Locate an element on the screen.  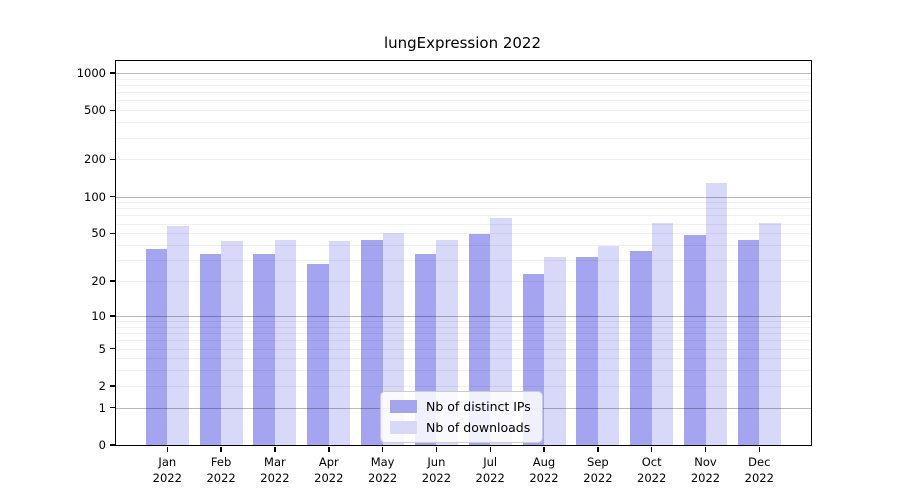
bar-downloads-mar is located at coordinates (285, 342).